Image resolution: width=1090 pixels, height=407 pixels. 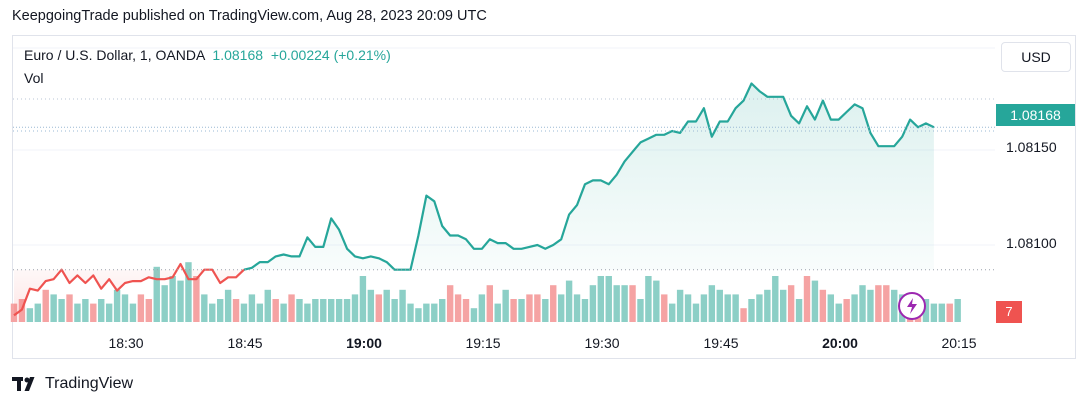 I want to click on last-price-badge: 1.08168, so click(x=1035, y=115).